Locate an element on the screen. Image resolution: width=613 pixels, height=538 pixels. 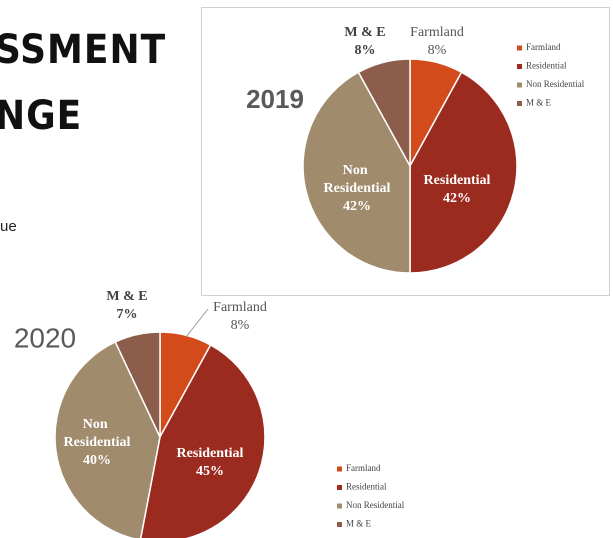
slide-title-line: NGE is located at coordinates (41, 116).